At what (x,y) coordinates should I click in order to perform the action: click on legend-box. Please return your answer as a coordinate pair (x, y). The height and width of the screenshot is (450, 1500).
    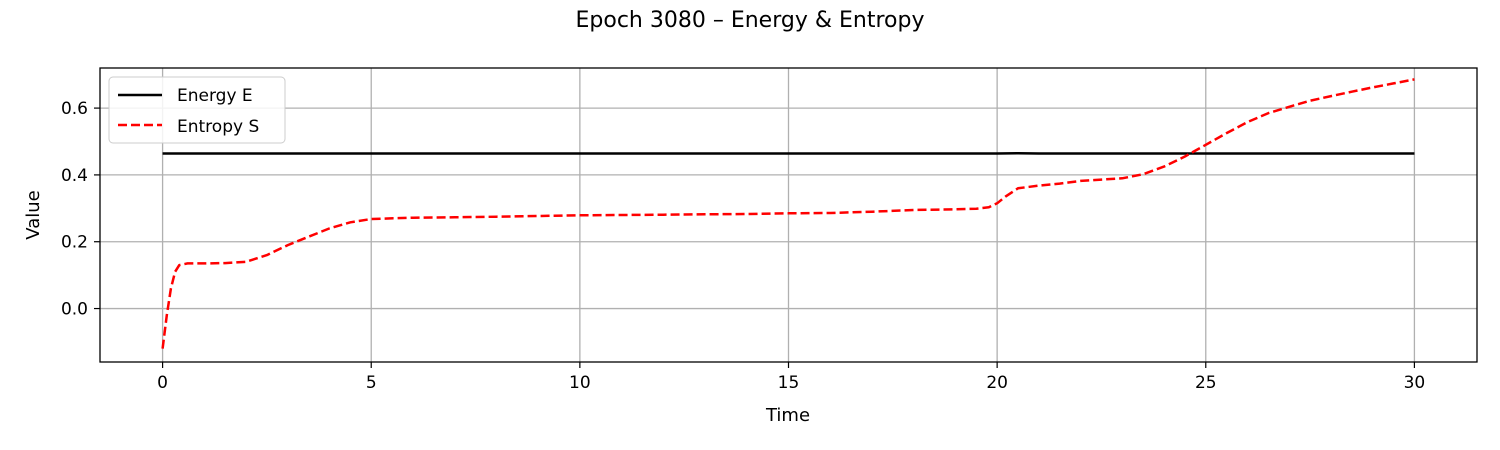
    Looking at the image, I should click on (197, 110).